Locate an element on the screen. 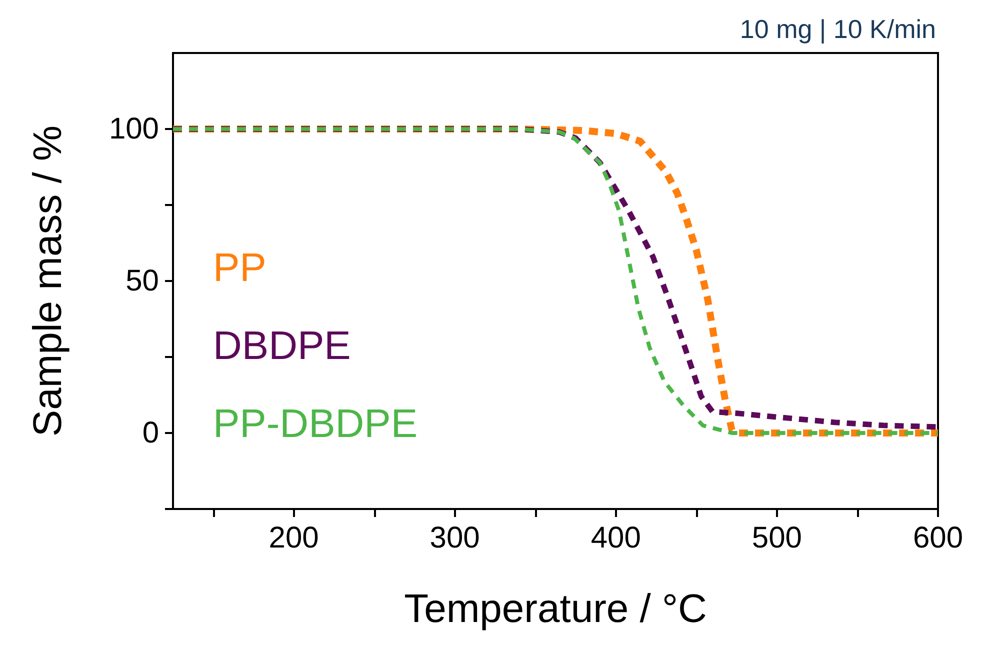  x-tick-label: 600 is located at coordinates (938, 538).